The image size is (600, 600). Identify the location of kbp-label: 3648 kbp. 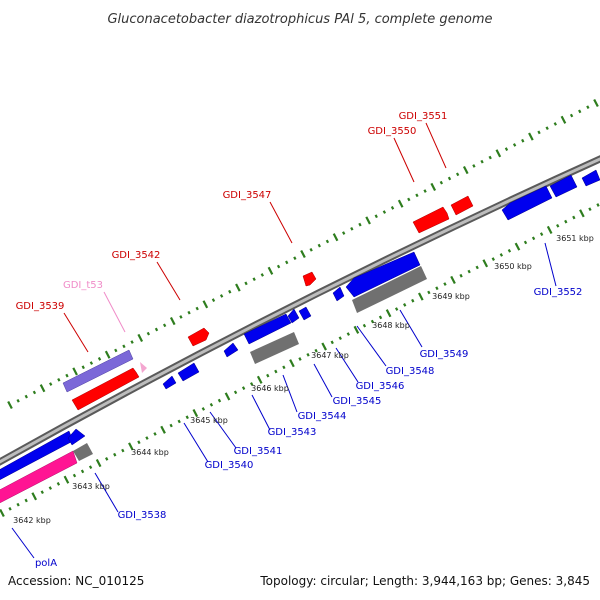
(391, 325).